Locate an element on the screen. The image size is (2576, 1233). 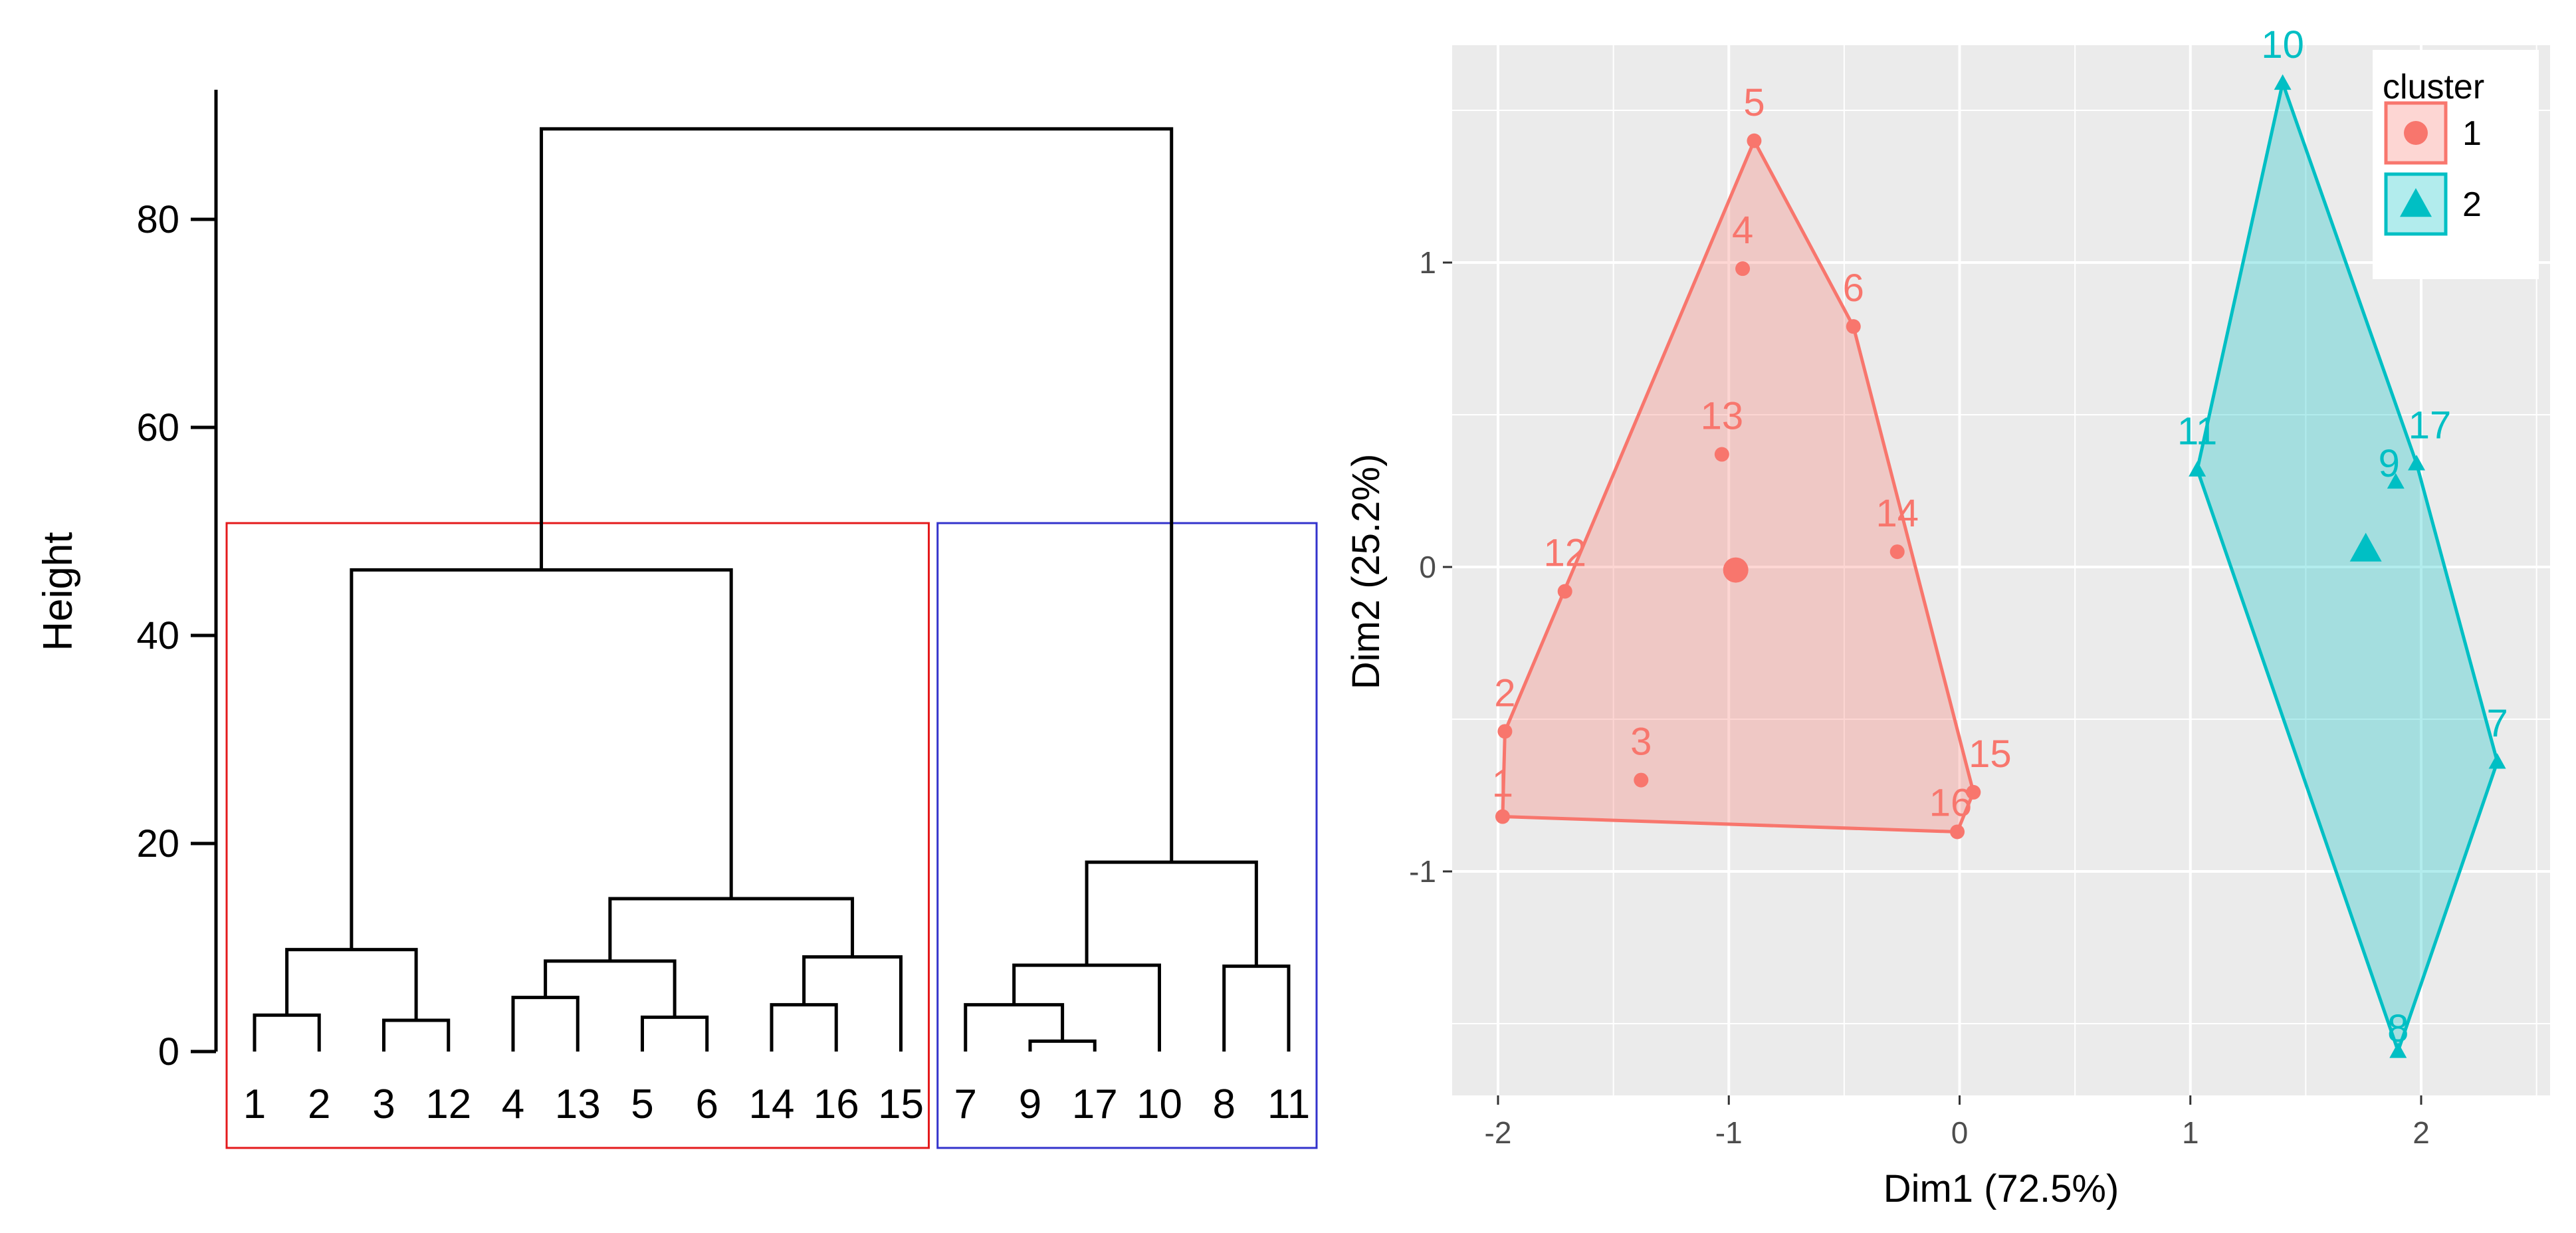
point-label: 7 is located at coordinates (2497, 723).